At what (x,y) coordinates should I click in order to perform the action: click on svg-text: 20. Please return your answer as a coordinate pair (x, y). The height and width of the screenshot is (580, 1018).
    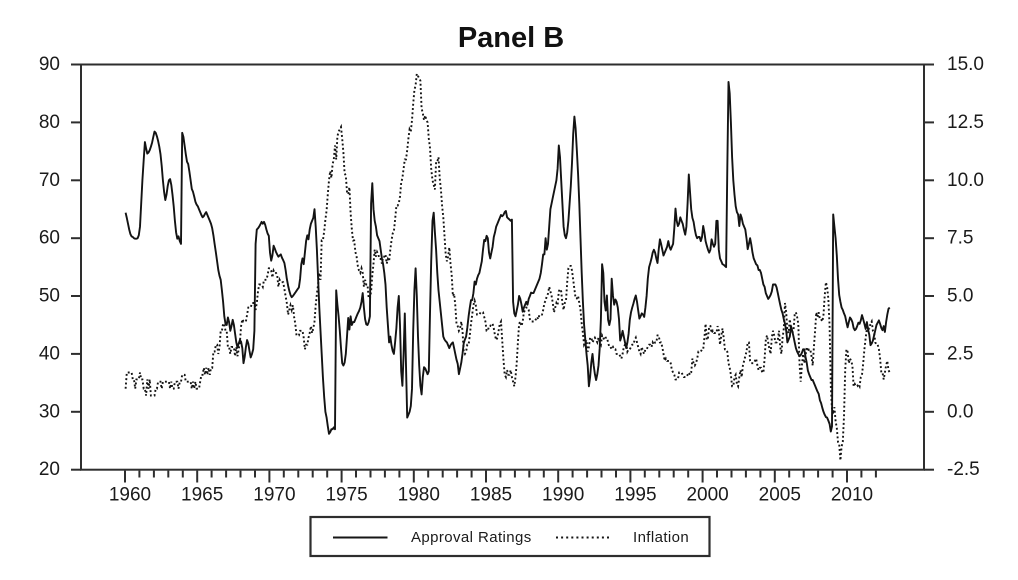
    Looking at the image, I should click on (49, 469).